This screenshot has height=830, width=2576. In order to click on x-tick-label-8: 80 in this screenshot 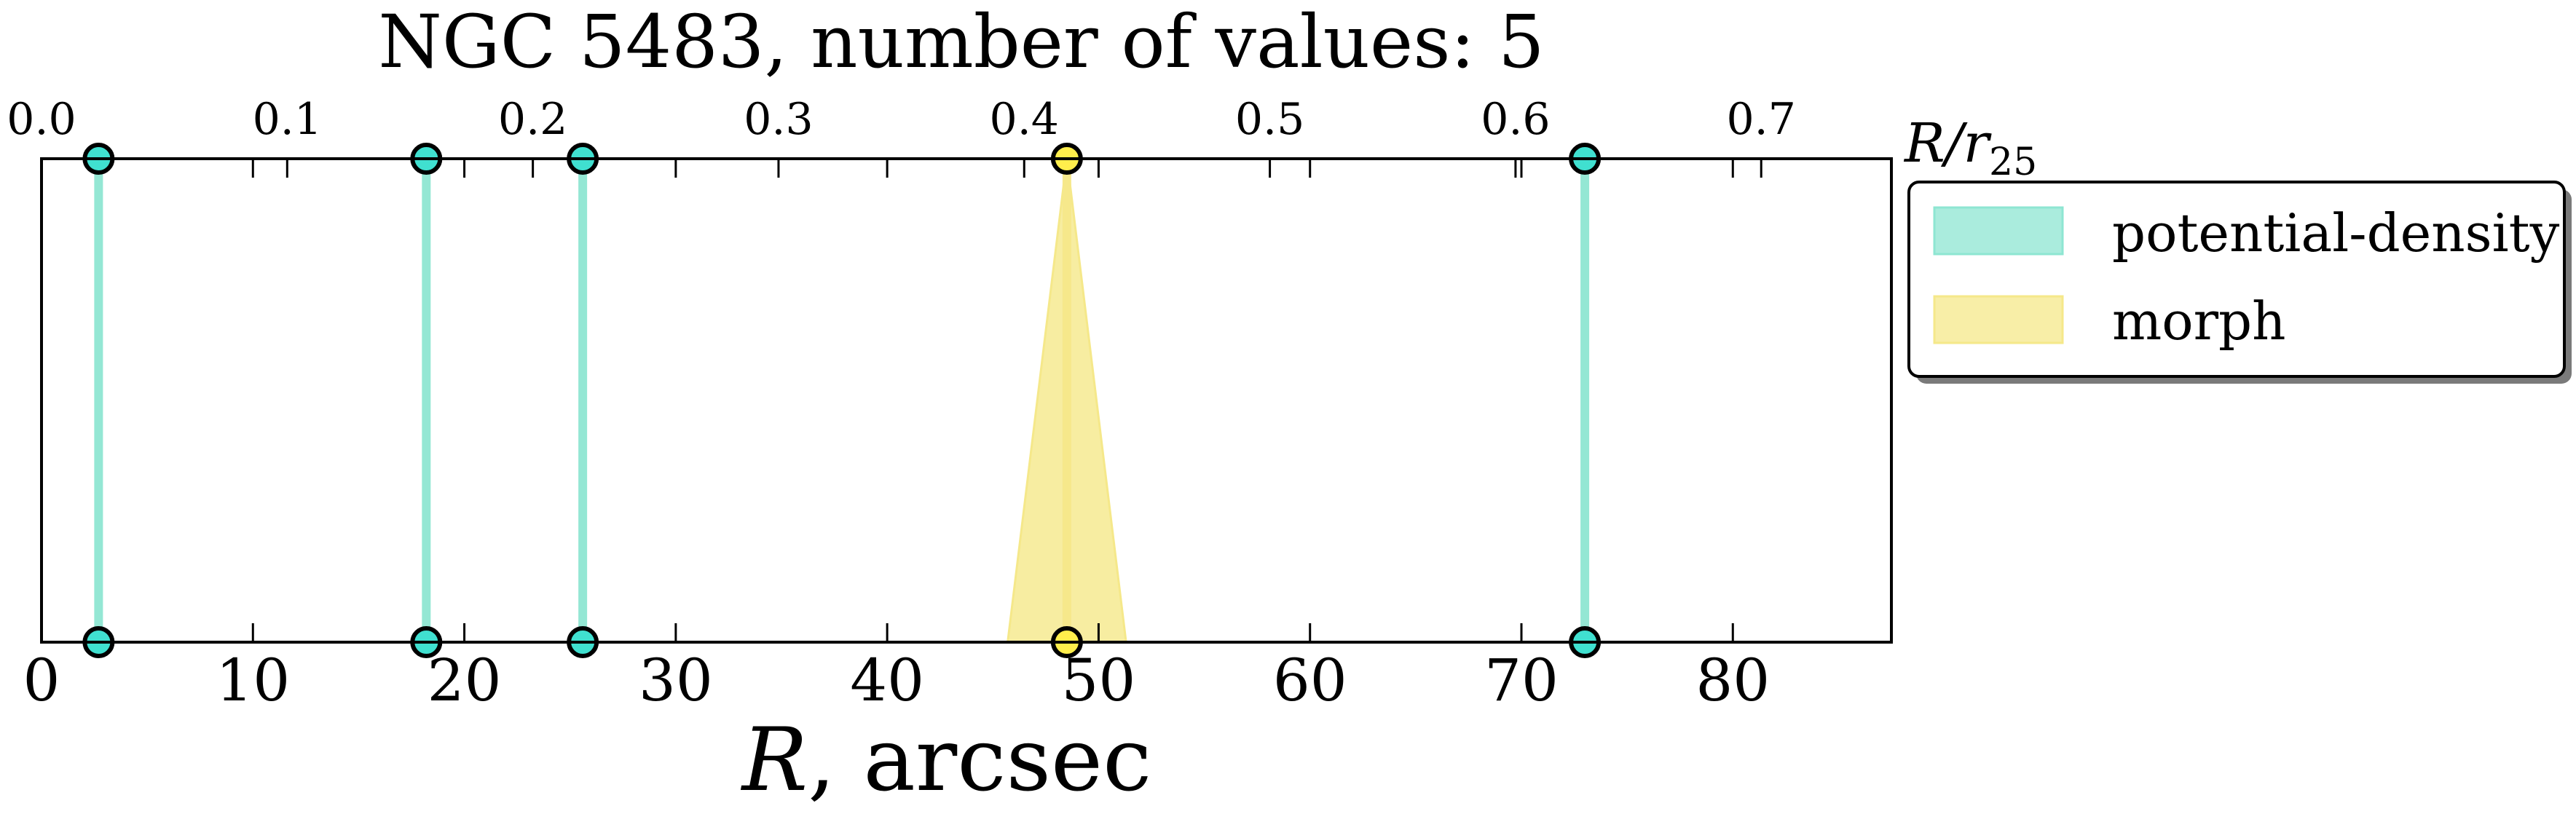, I will do `click(1732, 680)`.